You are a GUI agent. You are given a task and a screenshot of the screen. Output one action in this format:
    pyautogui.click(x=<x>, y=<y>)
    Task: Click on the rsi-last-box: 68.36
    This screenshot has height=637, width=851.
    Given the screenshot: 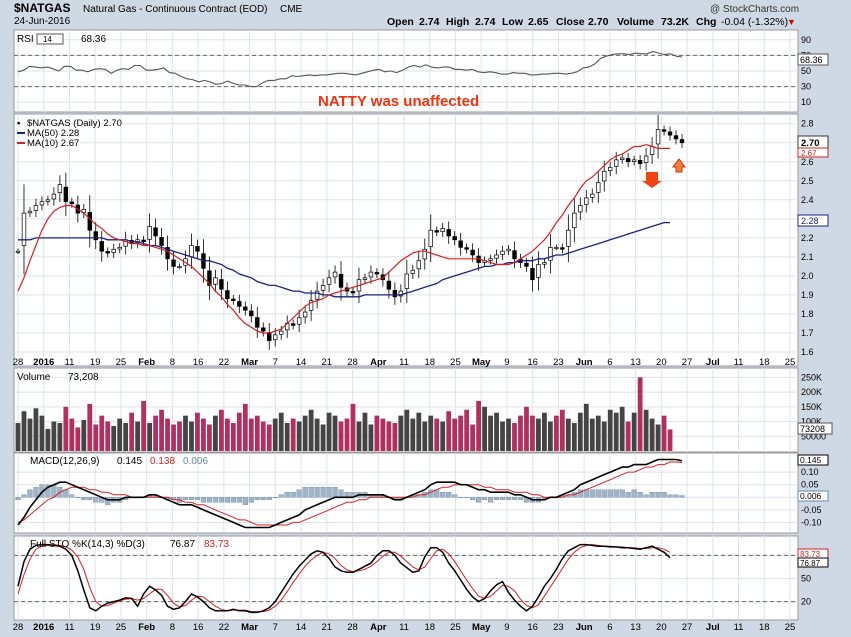 What is the action you would take?
    pyautogui.click(x=813, y=59)
    